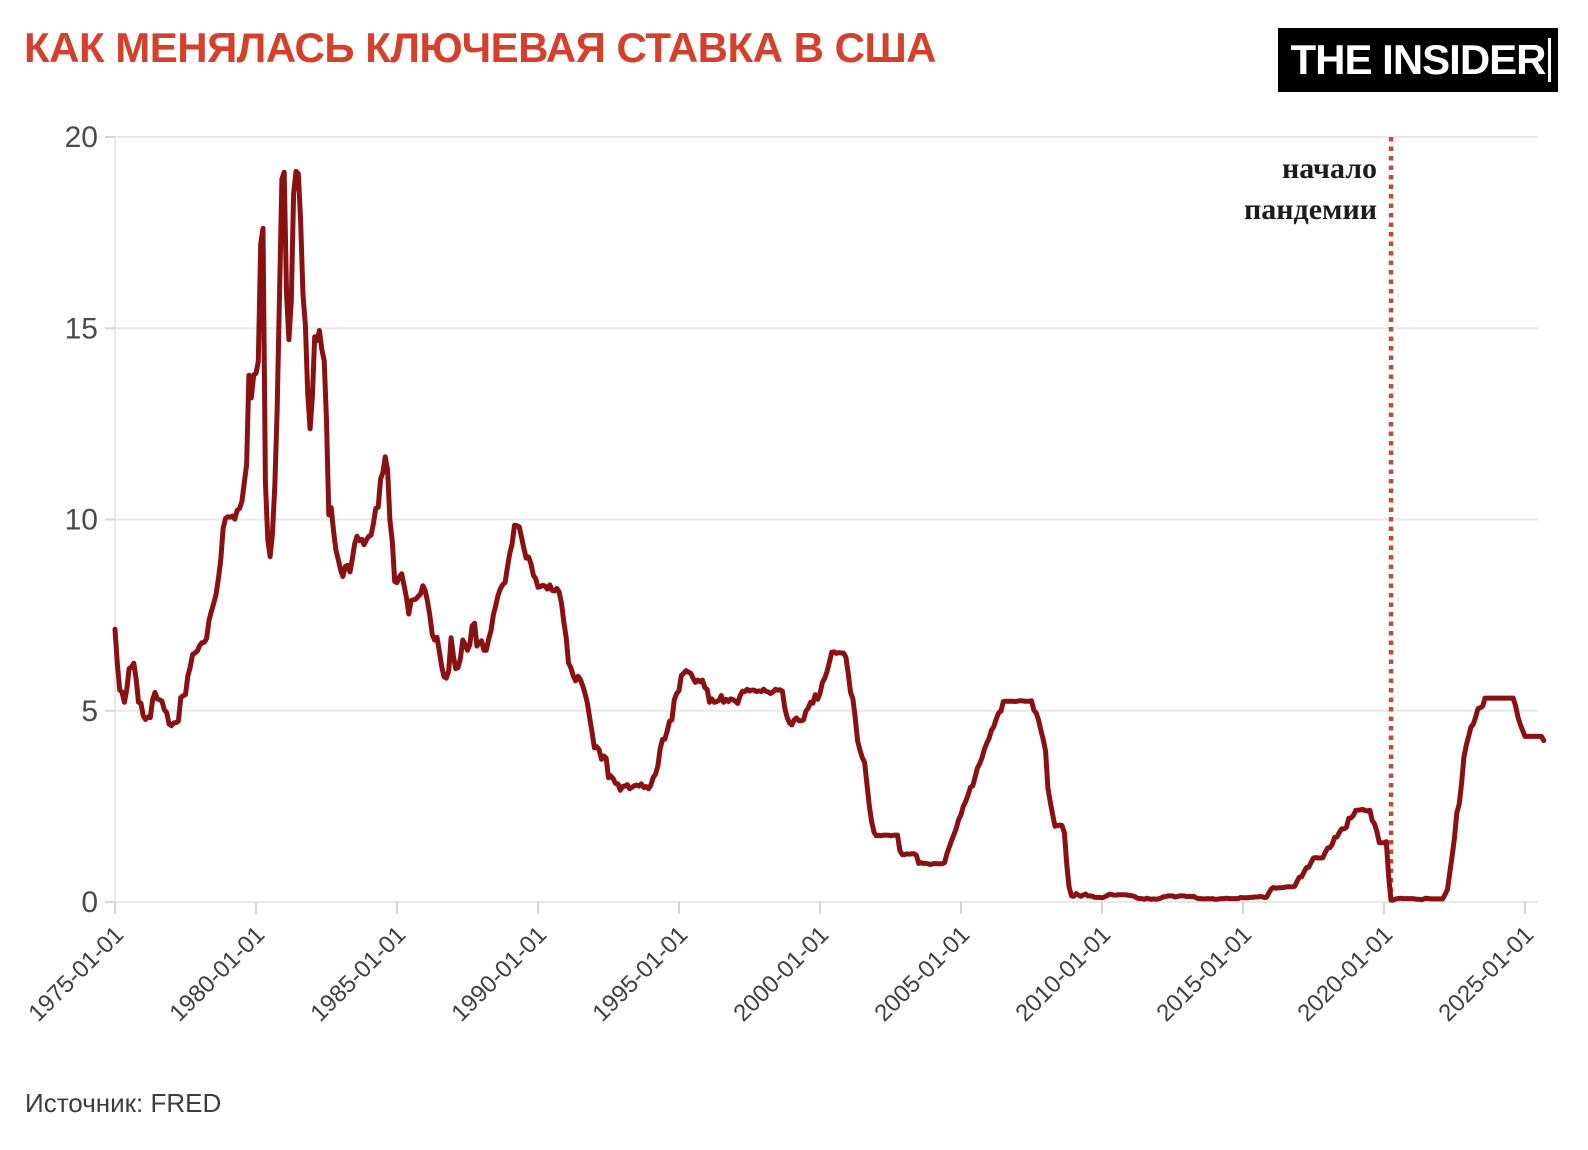 This screenshot has width=1588, height=1150. I want to click on logo-text: THE INSIDER, so click(1418, 59).